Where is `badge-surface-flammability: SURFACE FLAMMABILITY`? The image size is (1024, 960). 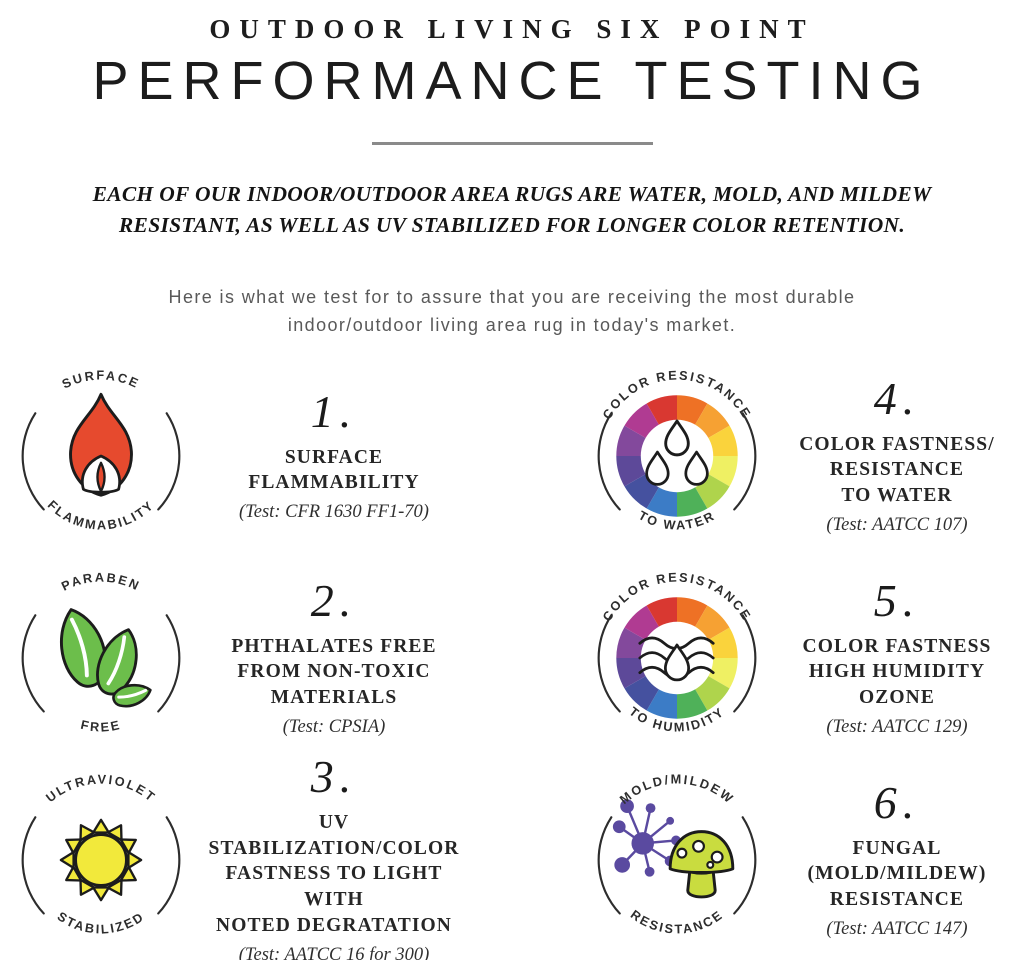 badge-surface-flammability: SURFACE FLAMMABILITY is located at coordinates (101, 456).